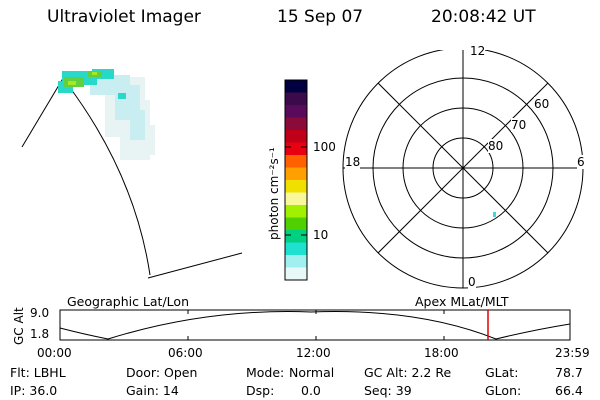  What do you see at coordinates (38, 372) in the screenshot?
I see `filter-status: Flt: LBHL` at bounding box center [38, 372].